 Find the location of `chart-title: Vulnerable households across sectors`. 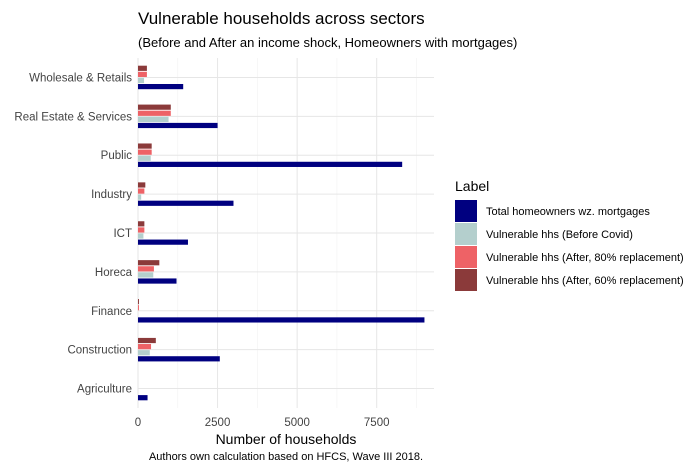

chart-title: Vulnerable households across sectors is located at coordinates (281, 18).